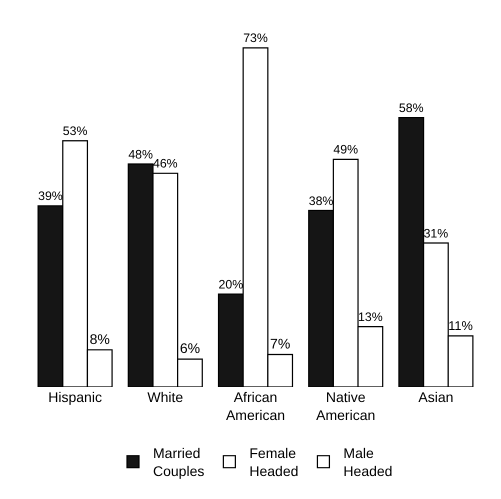 The image size is (501, 499). What do you see at coordinates (346, 406) in the screenshot?
I see `x-tick-label: Native American` at bounding box center [346, 406].